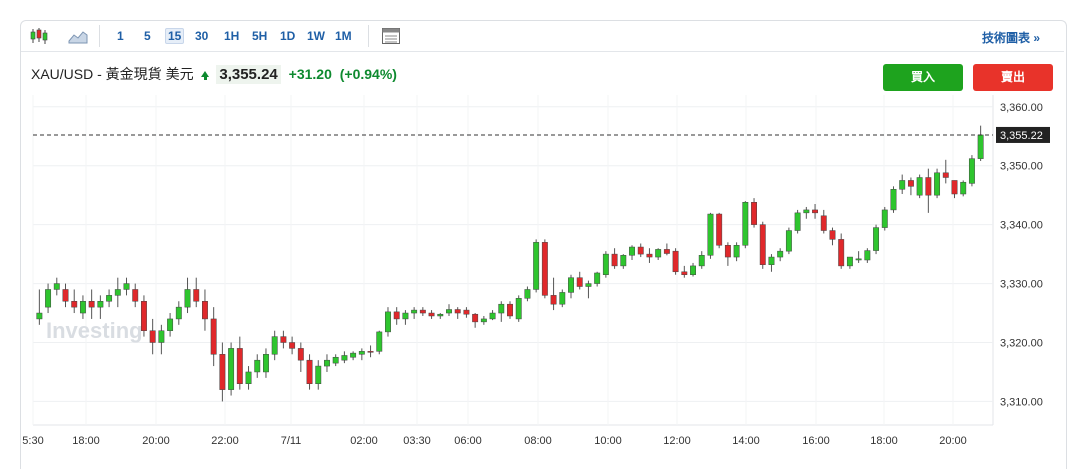 Image resolution: width=1087 pixels, height=469 pixels. I want to click on last-price: 3,355.24, so click(248, 74).